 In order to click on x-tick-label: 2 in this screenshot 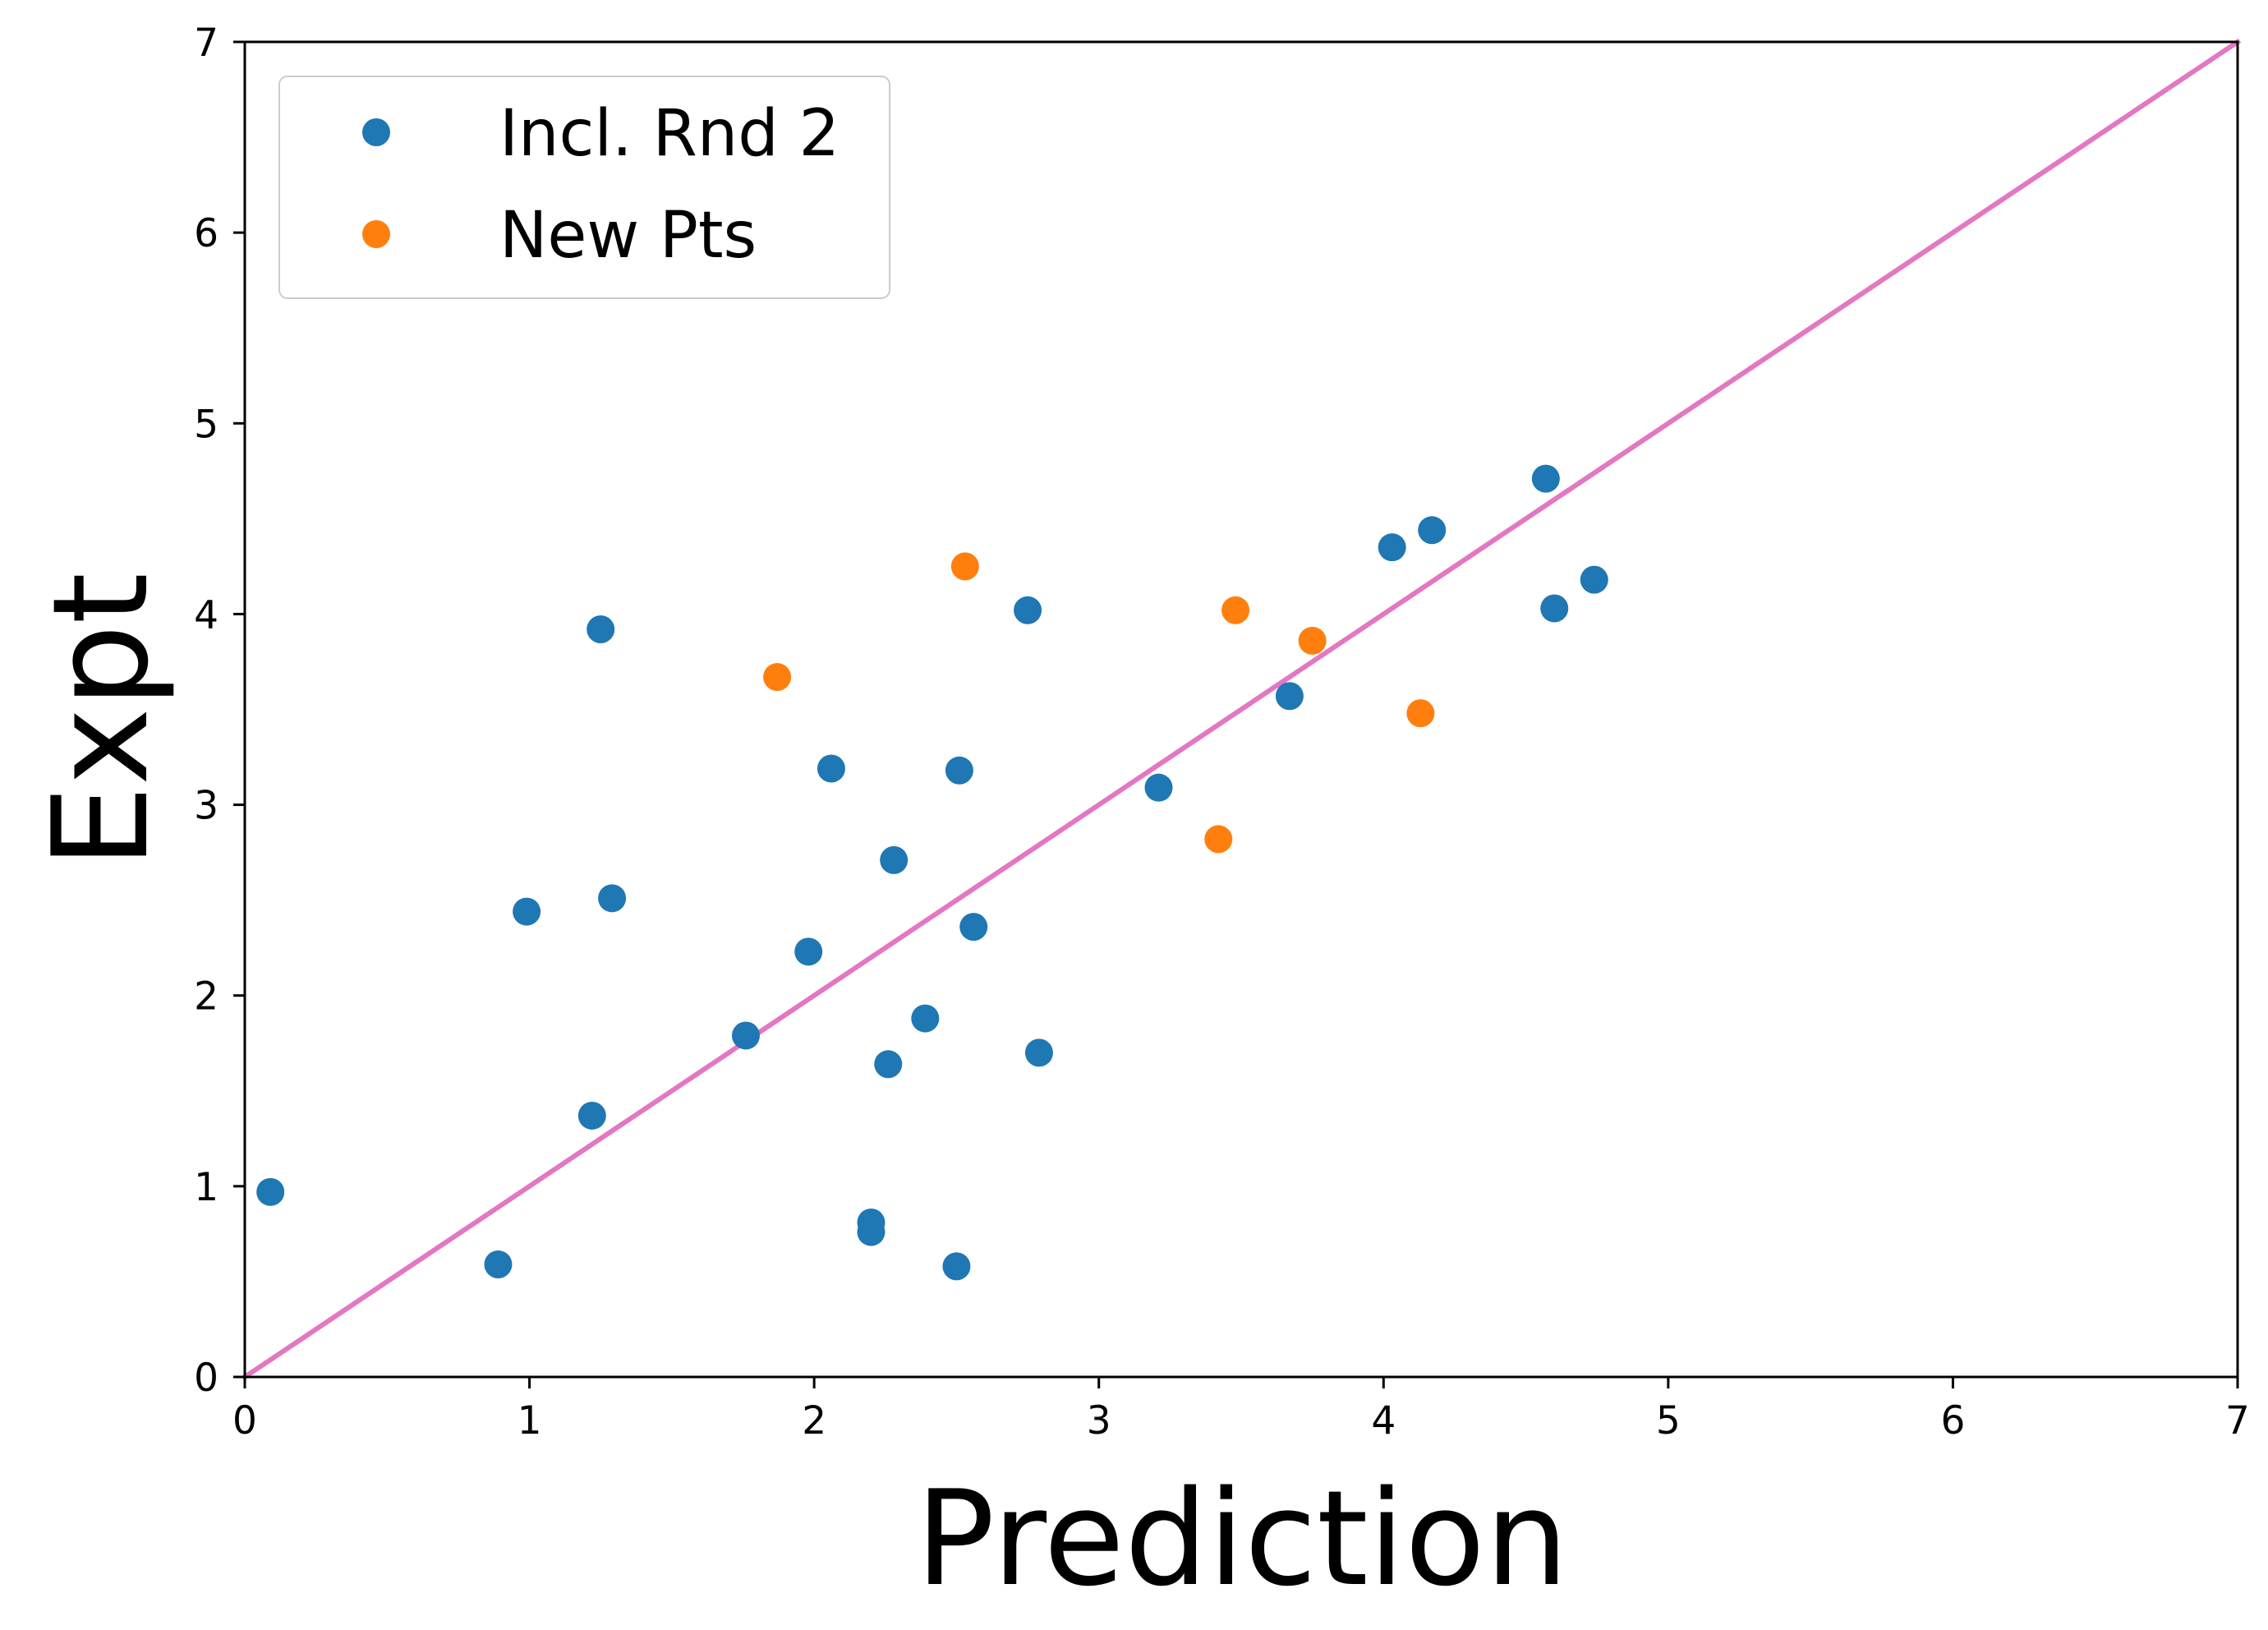, I will do `click(814, 1421)`.